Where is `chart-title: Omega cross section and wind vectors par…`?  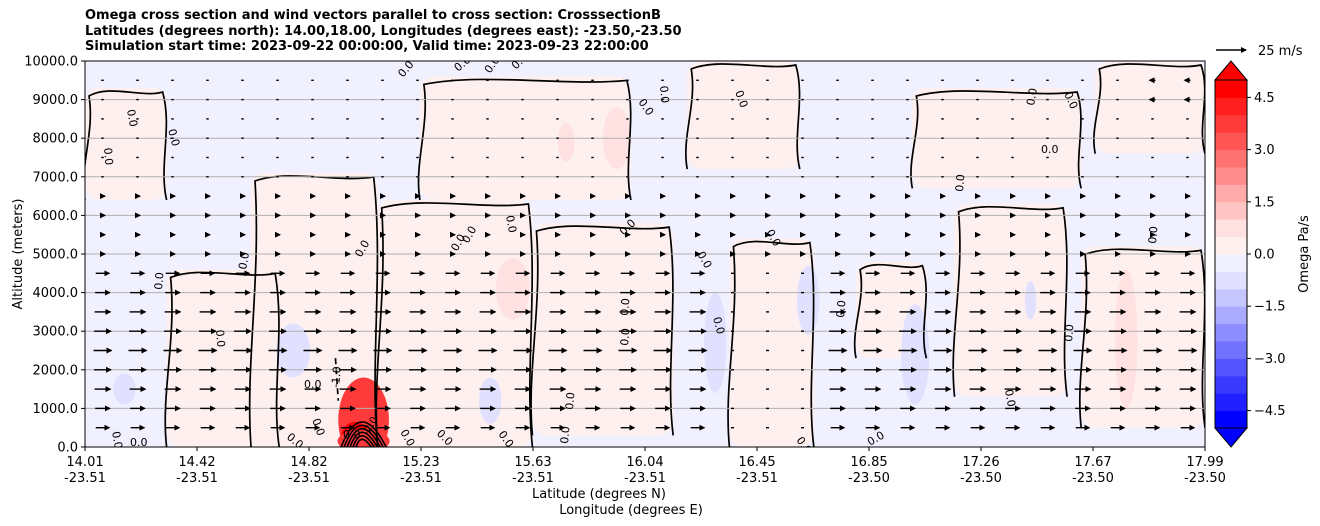 chart-title: Omega cross section and wind vectors par… is located at coordinates (383, 31).